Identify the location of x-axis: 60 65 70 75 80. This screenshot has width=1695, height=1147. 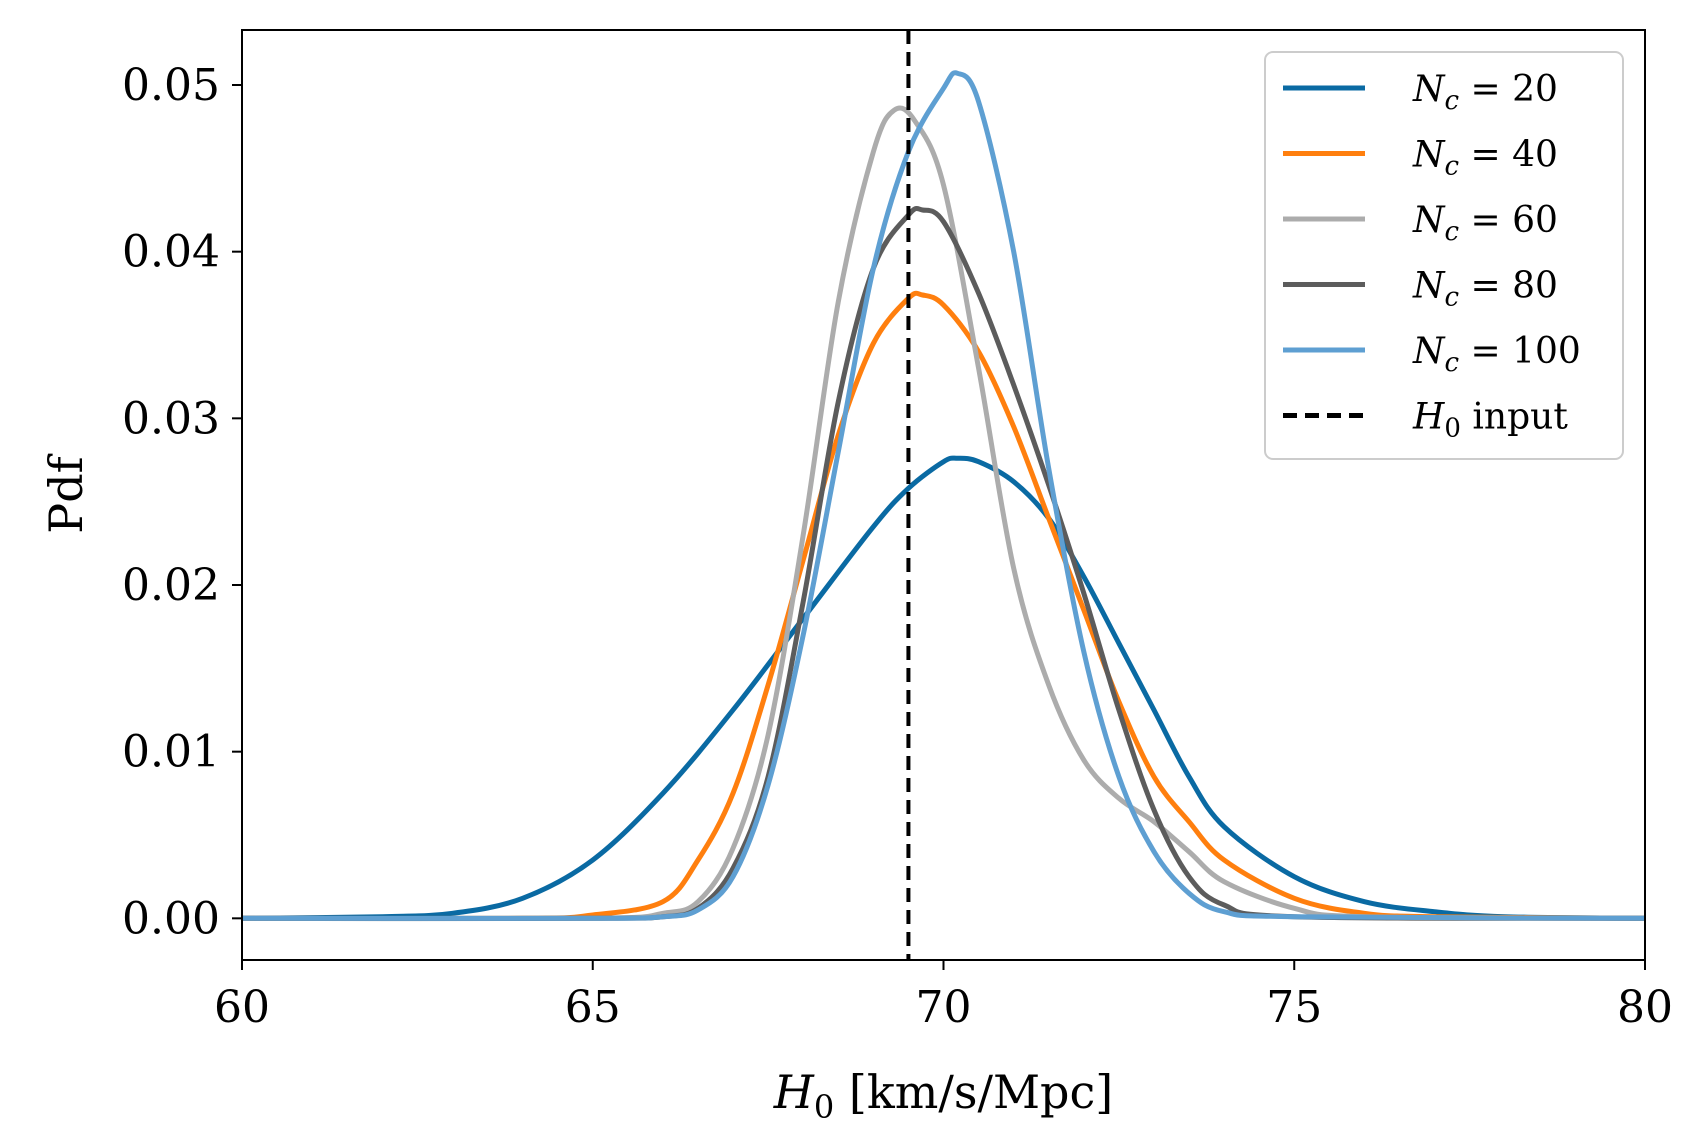
(943, 996).